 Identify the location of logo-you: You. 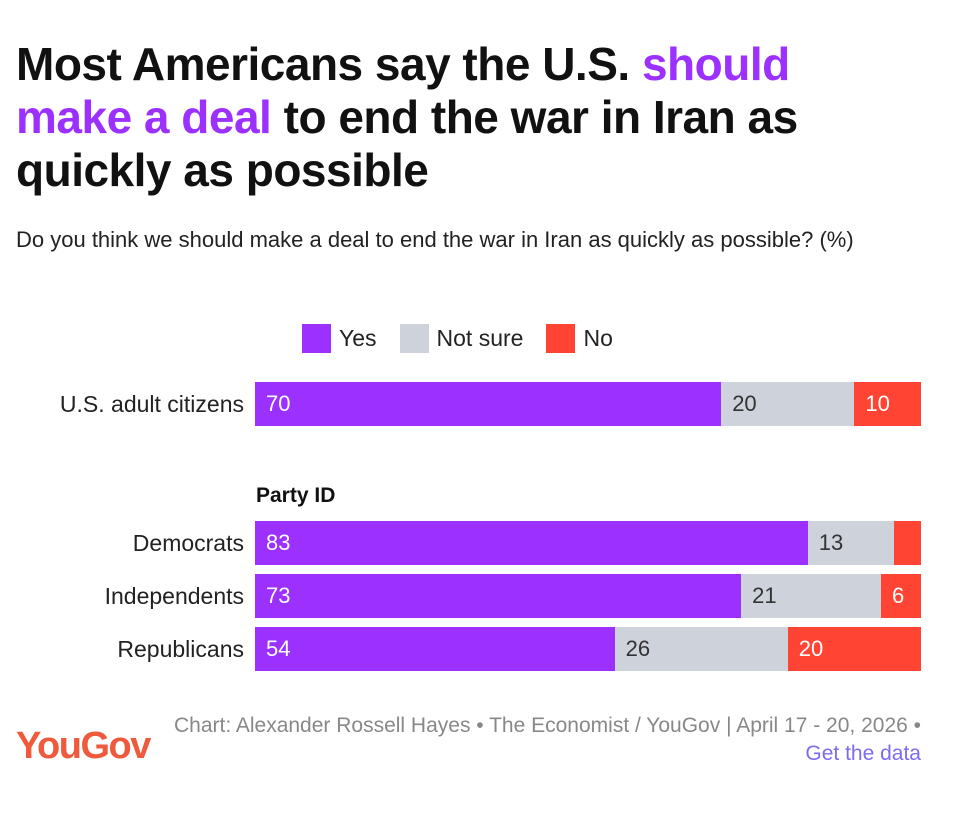
(49, 746).